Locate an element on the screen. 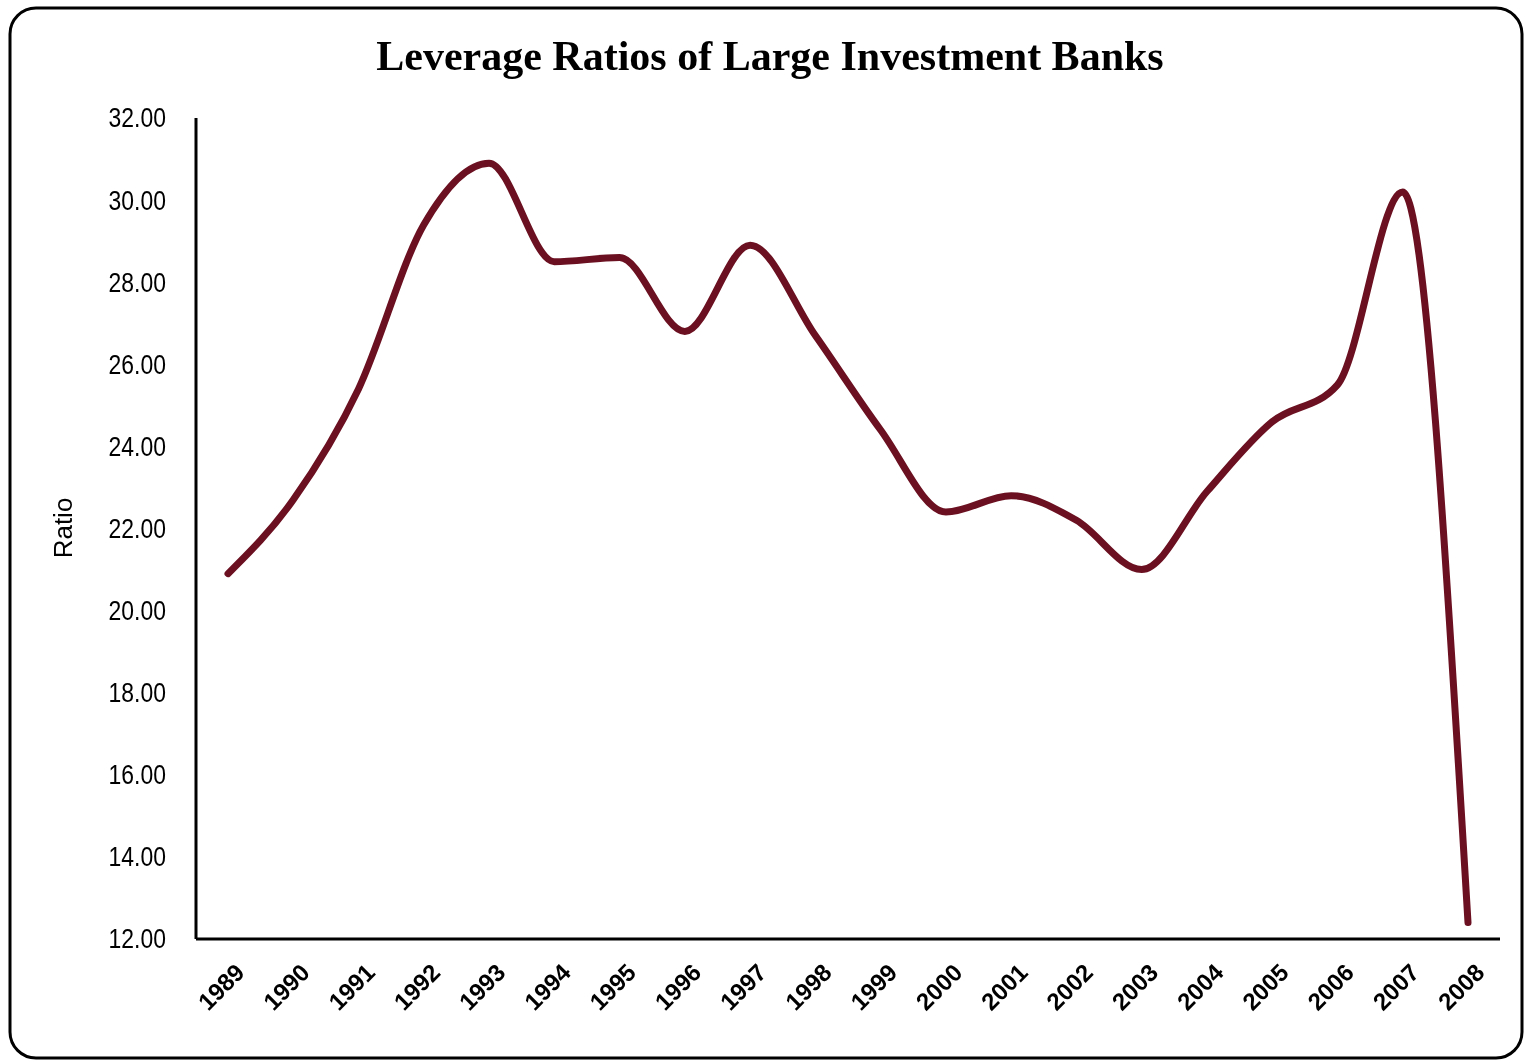 This screenshot has height=1063, width=1528. y-tick-label: 28.00 is located at coordinates (137, 282).